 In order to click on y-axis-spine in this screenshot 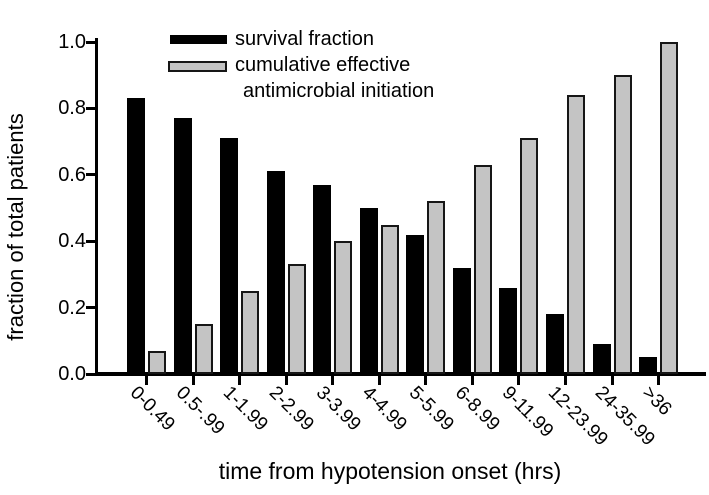, I will do `click(96, 206)`.